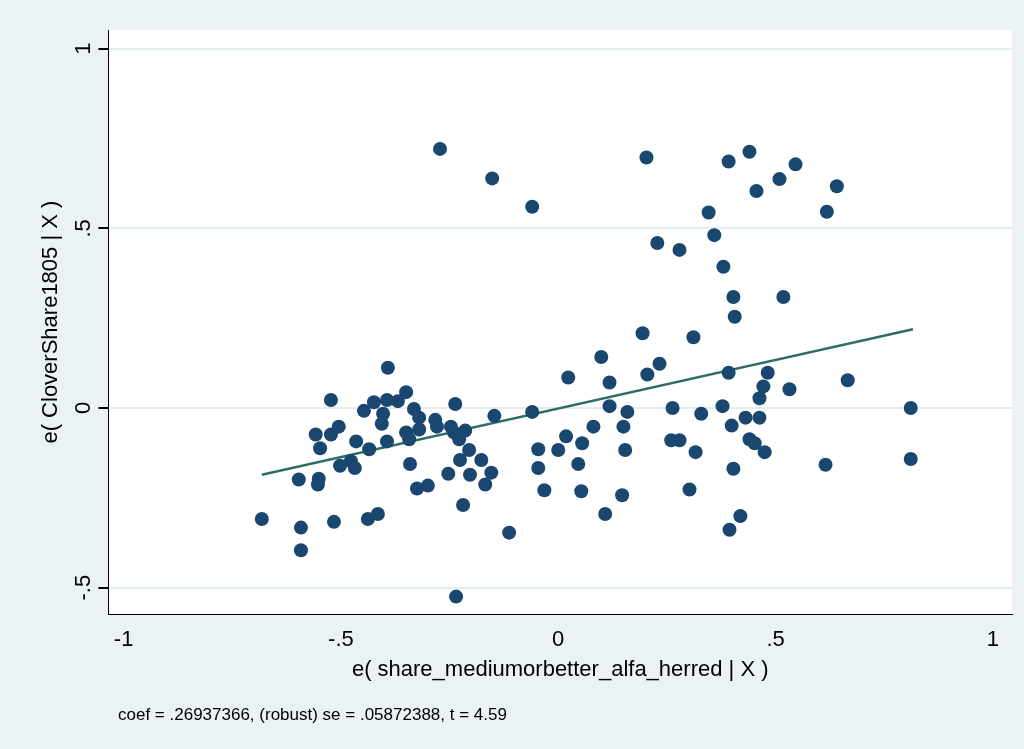  Describe the element at coordinates (560, 668) in the screenshot. I see `x-axis-title: e( share_mediumorbetter_alfa_herred | X )` at that location.